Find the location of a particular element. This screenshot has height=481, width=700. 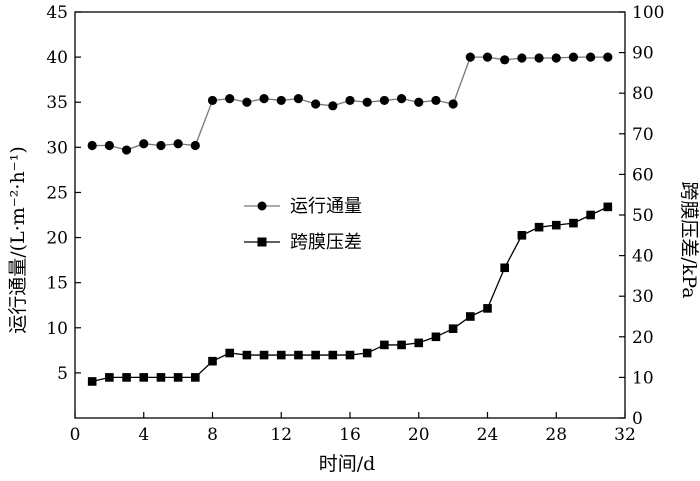

y-left-tick-label: 30 is located at coordinates (57, 148).